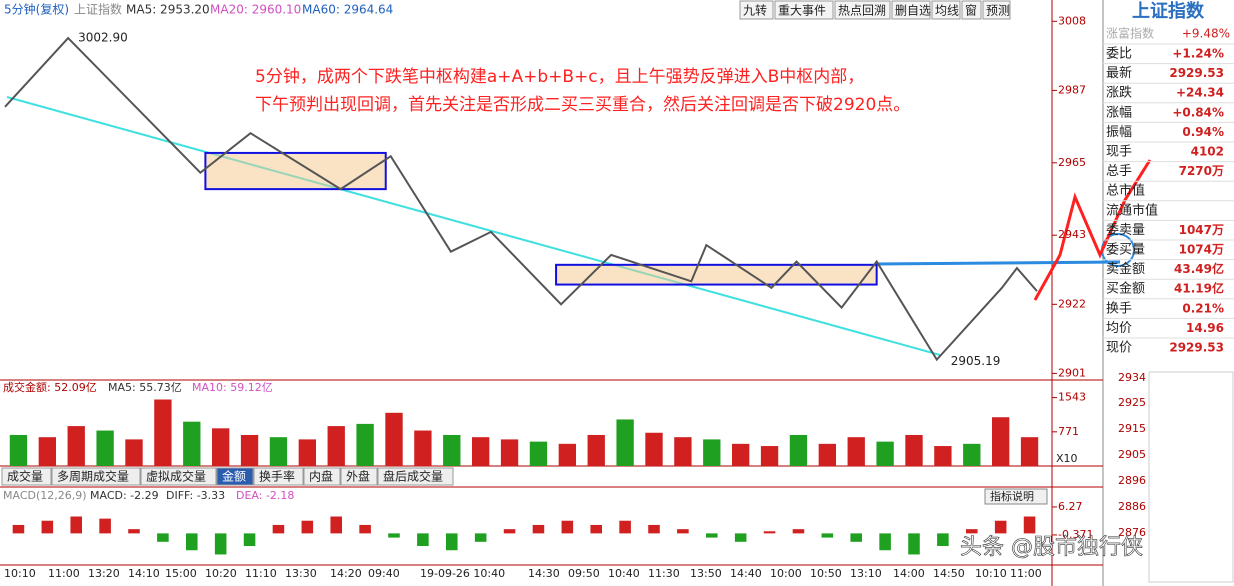  What do you see at coordinates (347, 10) in the screenshot?
I see `ma60: MA60: 2964.64` at bounding box center [347, 10].